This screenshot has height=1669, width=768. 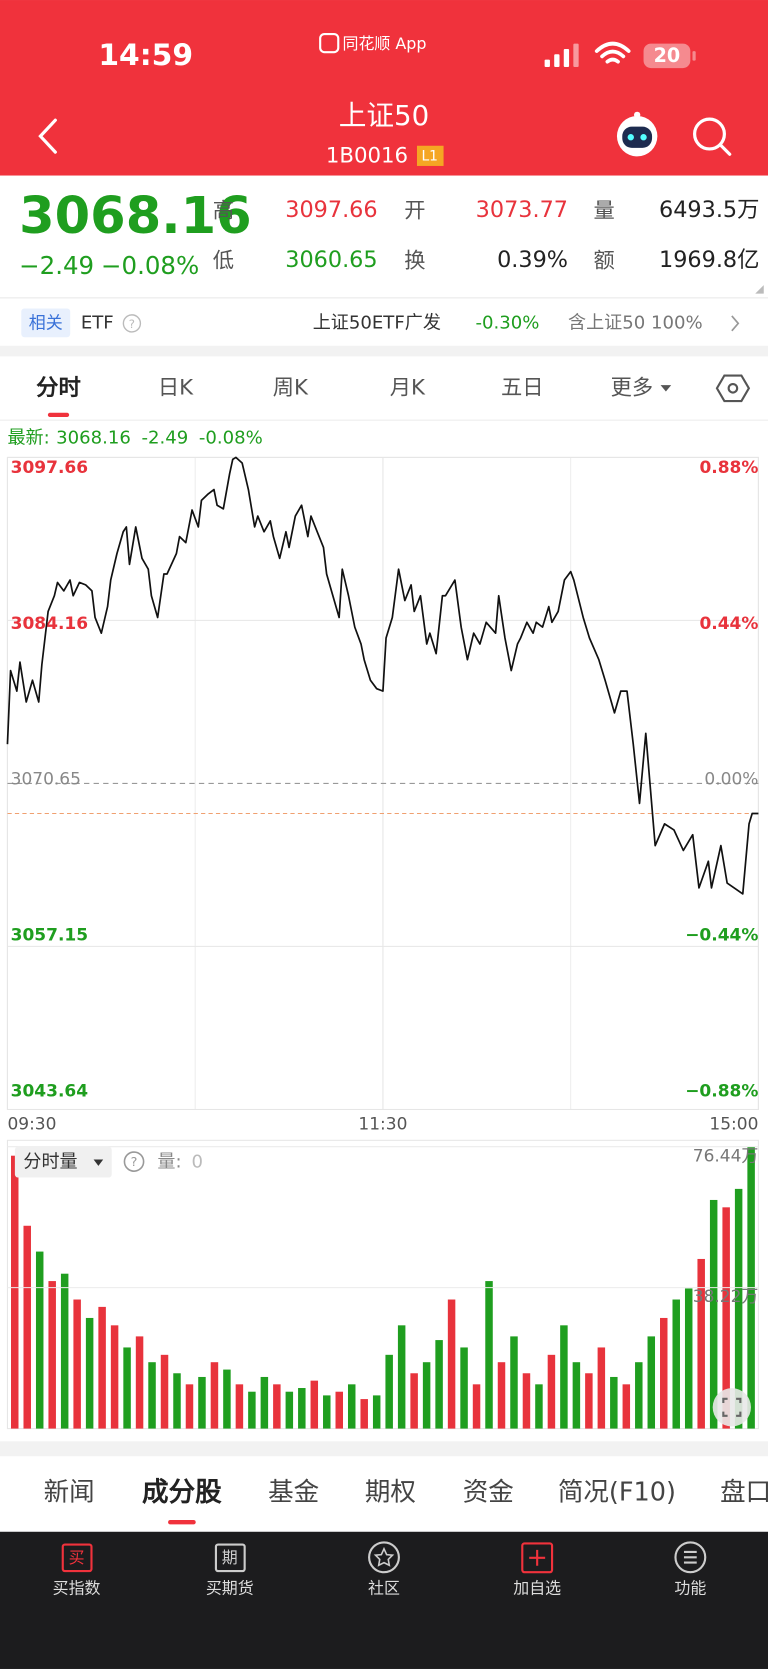 I want to click on status-time: 14:59, so click(x=145, y=55).